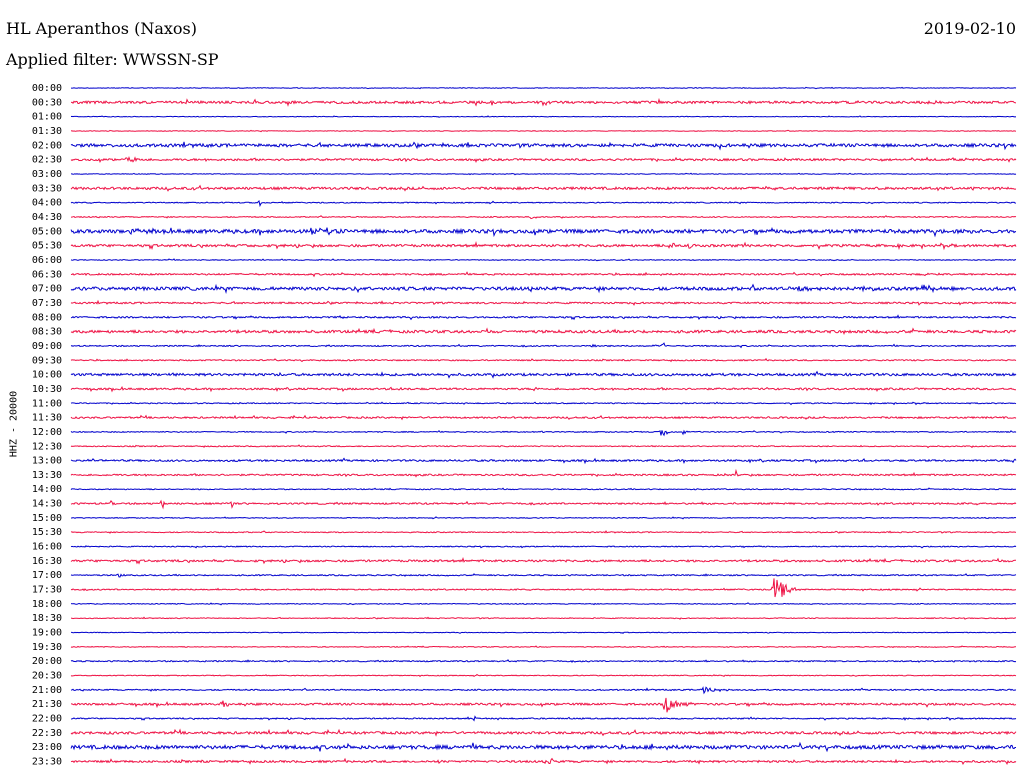  I want to click on row-time-label: 03:00, so click(47, 174).